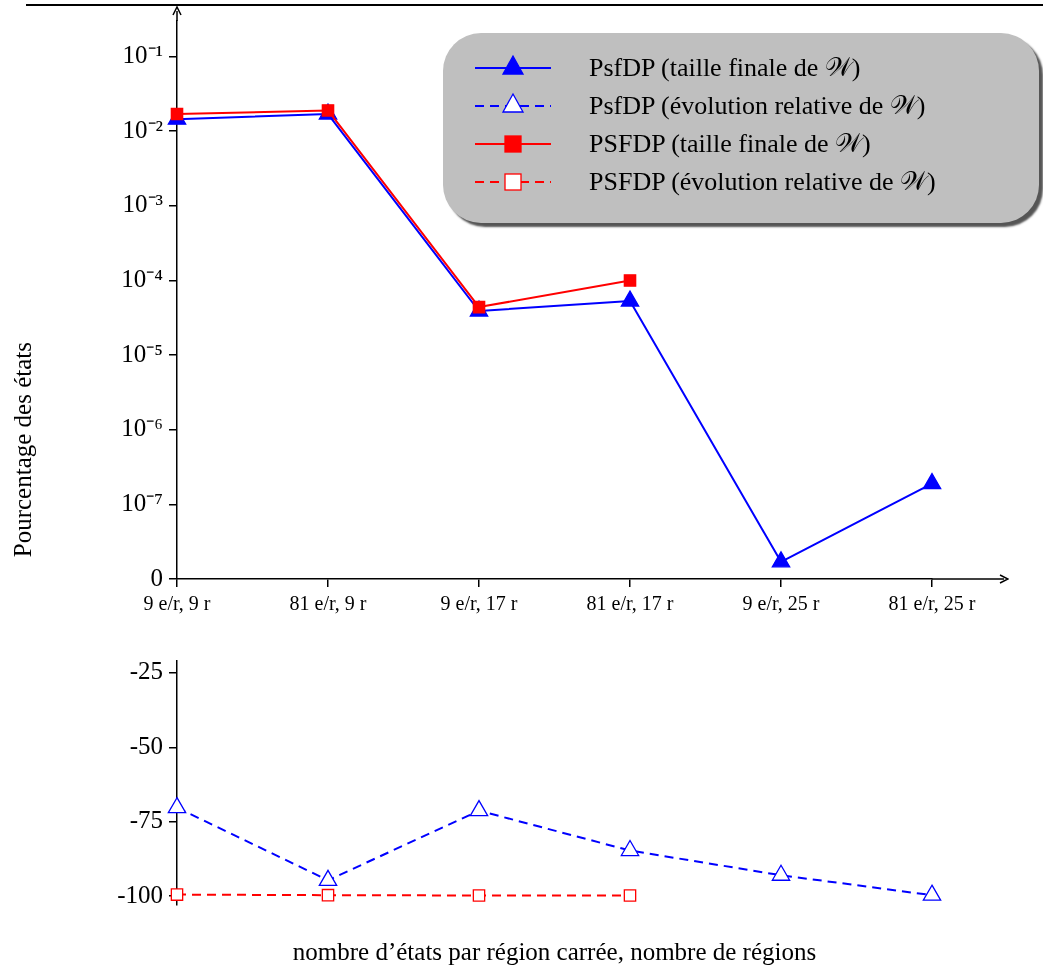 The width and height of the screenshot is (1043, 972). Describe the element at coordinates (725, 68) in the screenshot. I see `legend-label: PsfDP (taille finale de 𝒲)` at that location.